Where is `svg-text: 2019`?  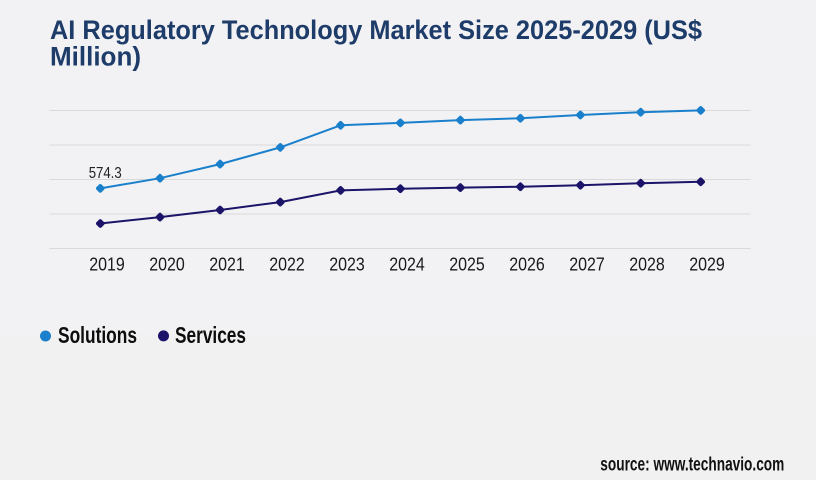
svg-text: 2019 is located at coordinates (107, 265).